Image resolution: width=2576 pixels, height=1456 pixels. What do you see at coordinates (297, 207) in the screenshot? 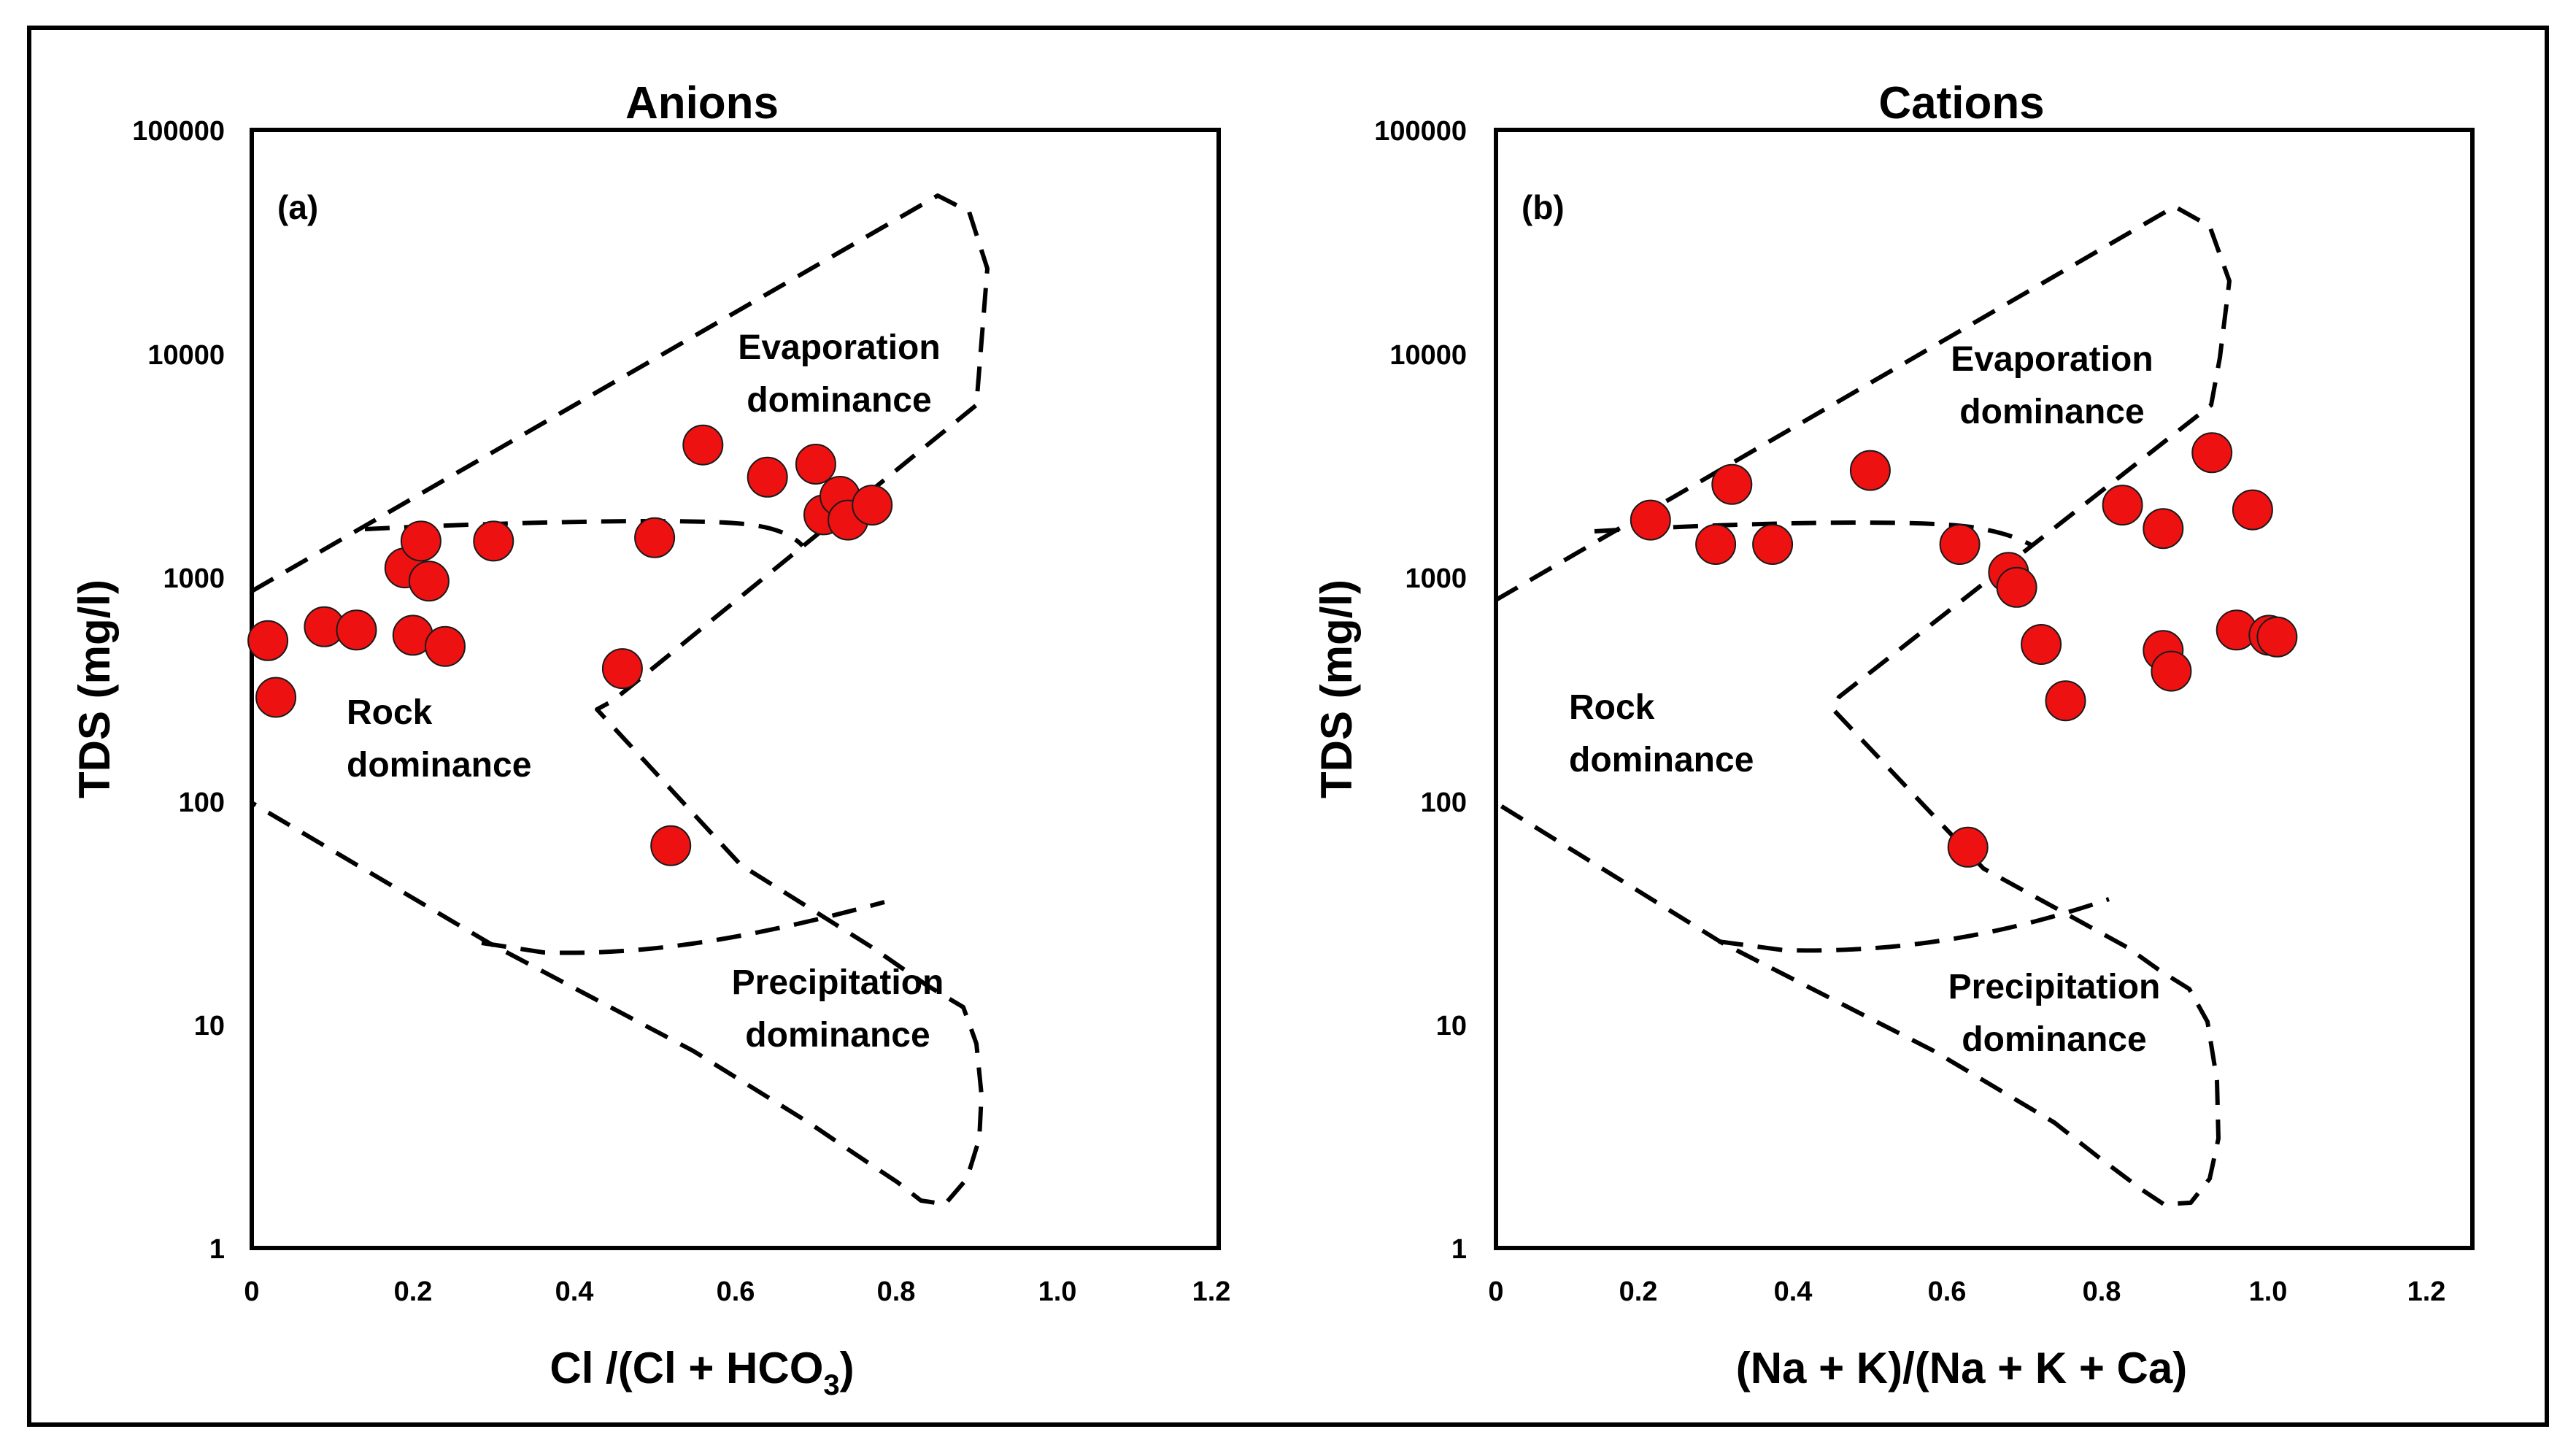
I see `panel-label: (a)` at bounding box center [297, 207].